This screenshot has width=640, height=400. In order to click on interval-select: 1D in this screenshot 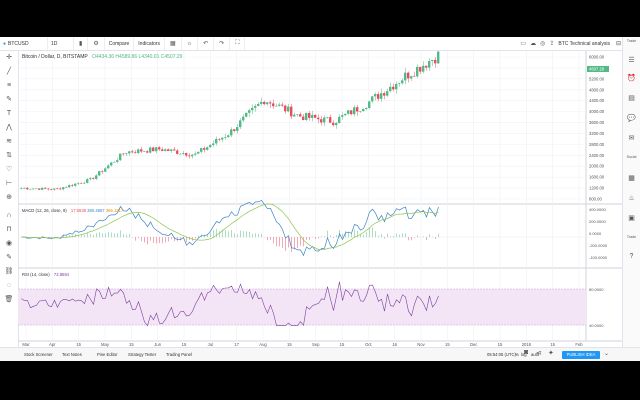, I will do `click(61, 43)`.